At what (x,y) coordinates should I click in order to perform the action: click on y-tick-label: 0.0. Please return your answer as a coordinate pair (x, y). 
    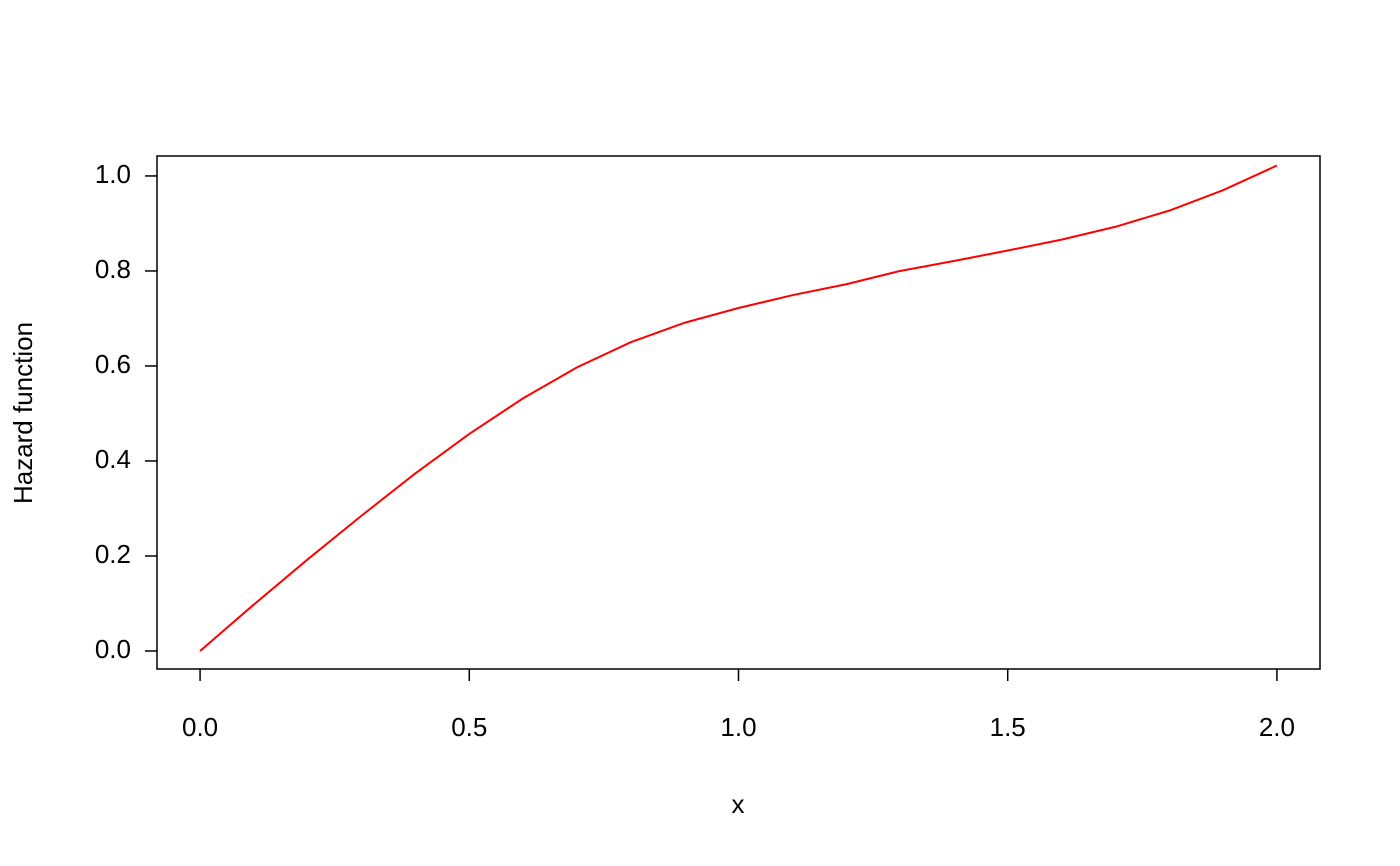
    Looking at the image, I should click on (113, 649).